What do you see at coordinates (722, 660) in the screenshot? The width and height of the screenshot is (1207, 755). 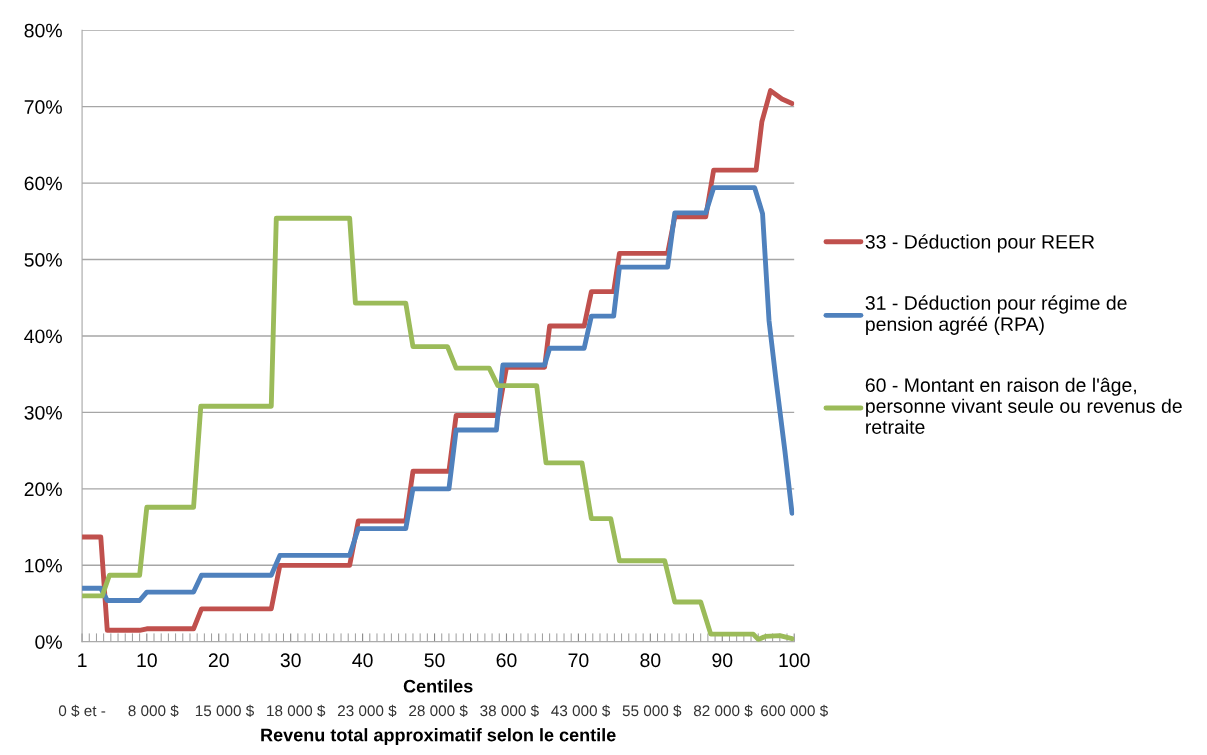 I see `x-tick-label: 90` at bounding box center [722, 660].